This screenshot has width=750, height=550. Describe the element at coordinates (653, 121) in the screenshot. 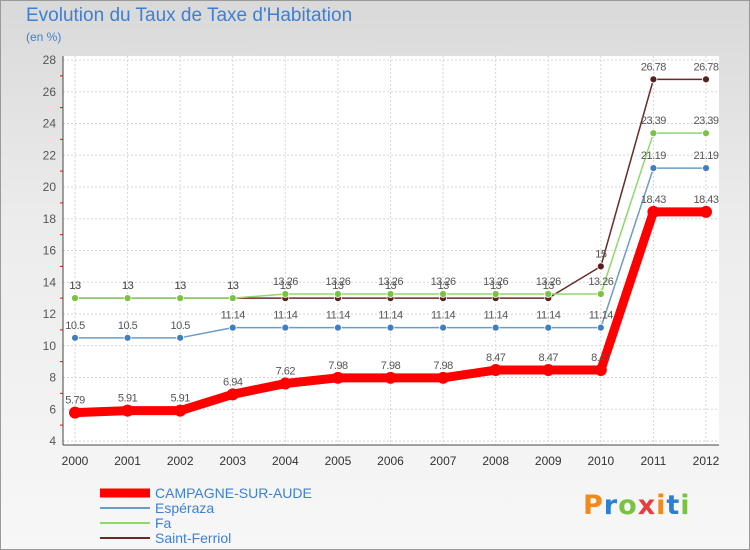

I see `data-label-fa: 23.39` at that location.